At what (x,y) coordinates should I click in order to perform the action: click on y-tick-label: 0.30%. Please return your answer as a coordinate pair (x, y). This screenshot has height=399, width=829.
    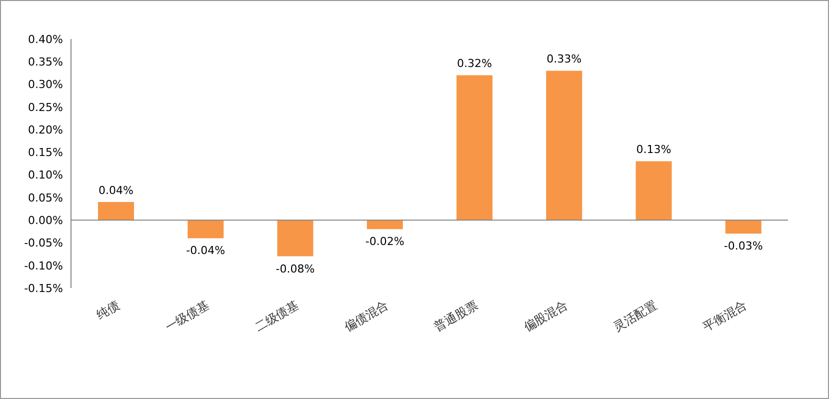
    Looking at the image, I should click on (45, 85).